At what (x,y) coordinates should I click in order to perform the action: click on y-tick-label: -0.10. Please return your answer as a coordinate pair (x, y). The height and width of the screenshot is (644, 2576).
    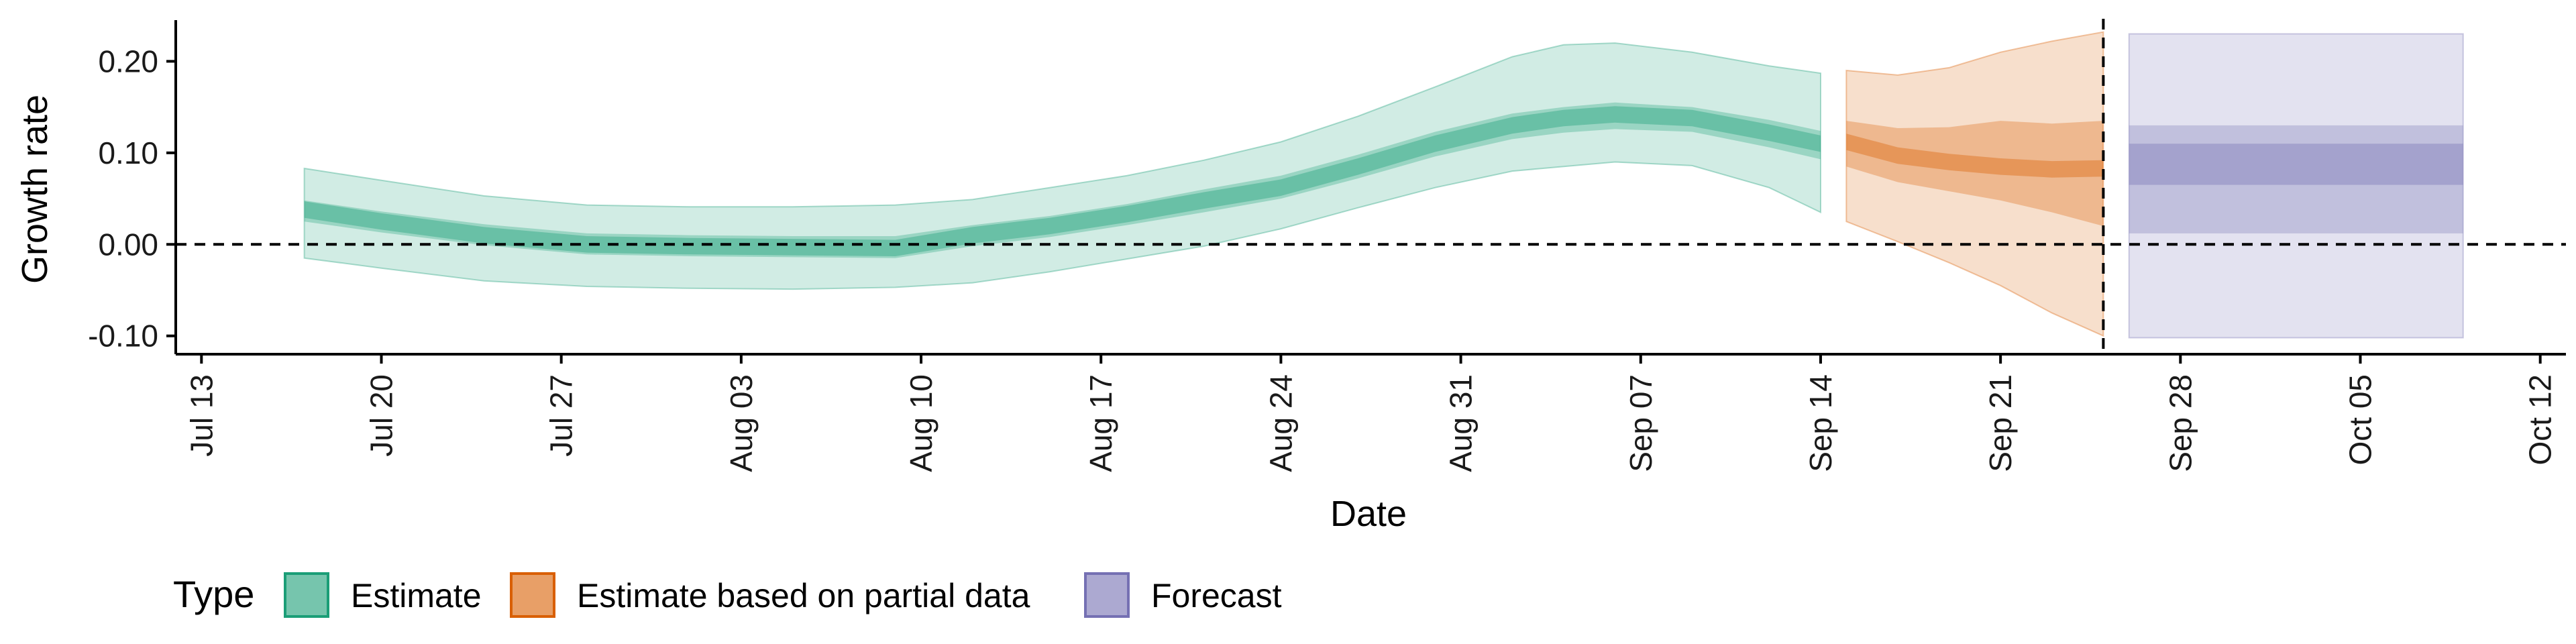
    Looking at the image, I should click on (123, 336).